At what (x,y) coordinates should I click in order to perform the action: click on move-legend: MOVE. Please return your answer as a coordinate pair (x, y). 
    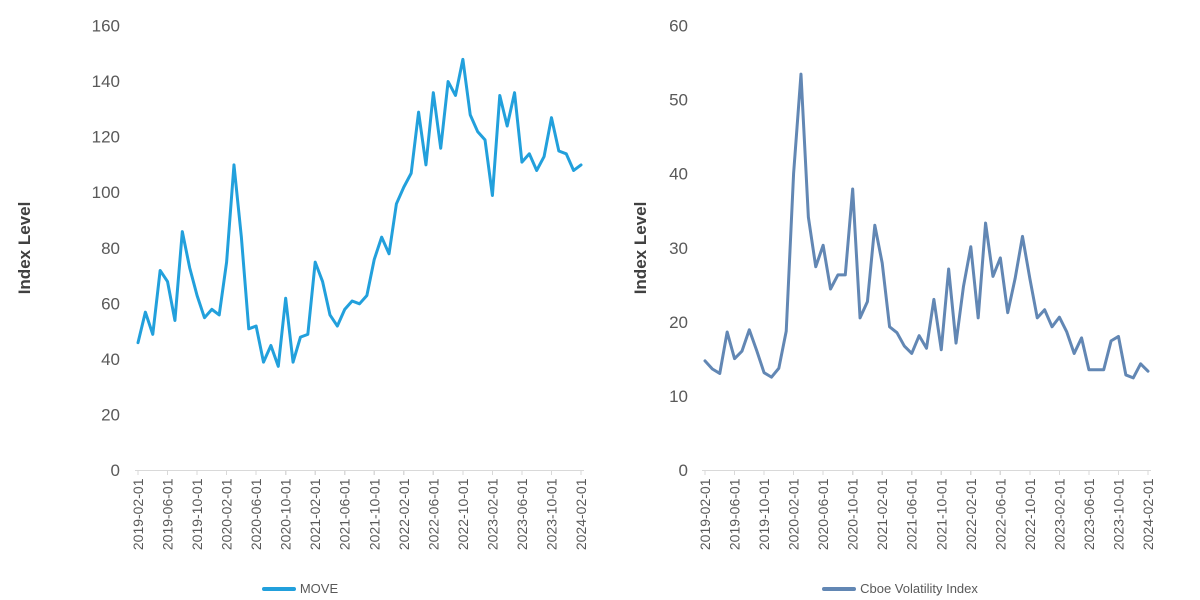
    Looking at the image, I should click on (300, 588).